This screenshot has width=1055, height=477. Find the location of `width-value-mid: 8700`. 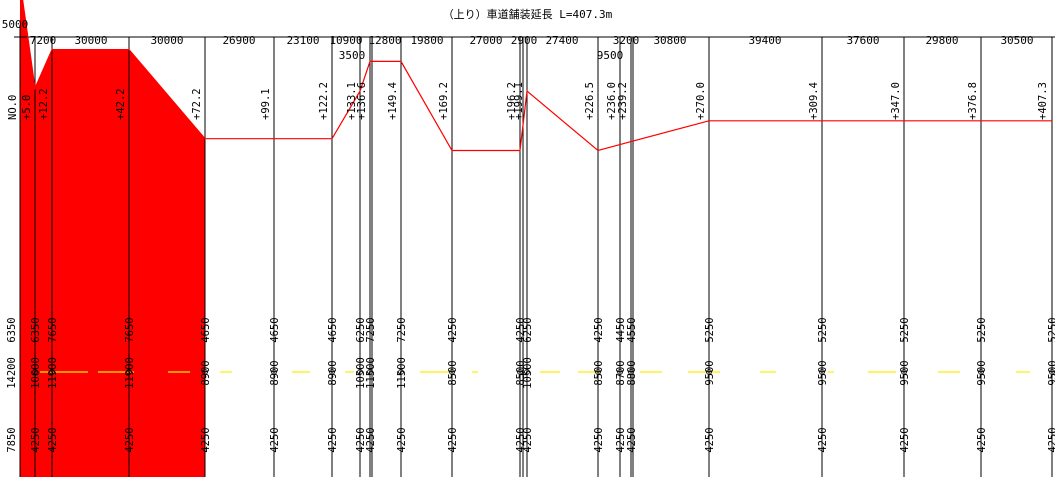

width-value-mid: 8700 is located at coordinates (621, 372).